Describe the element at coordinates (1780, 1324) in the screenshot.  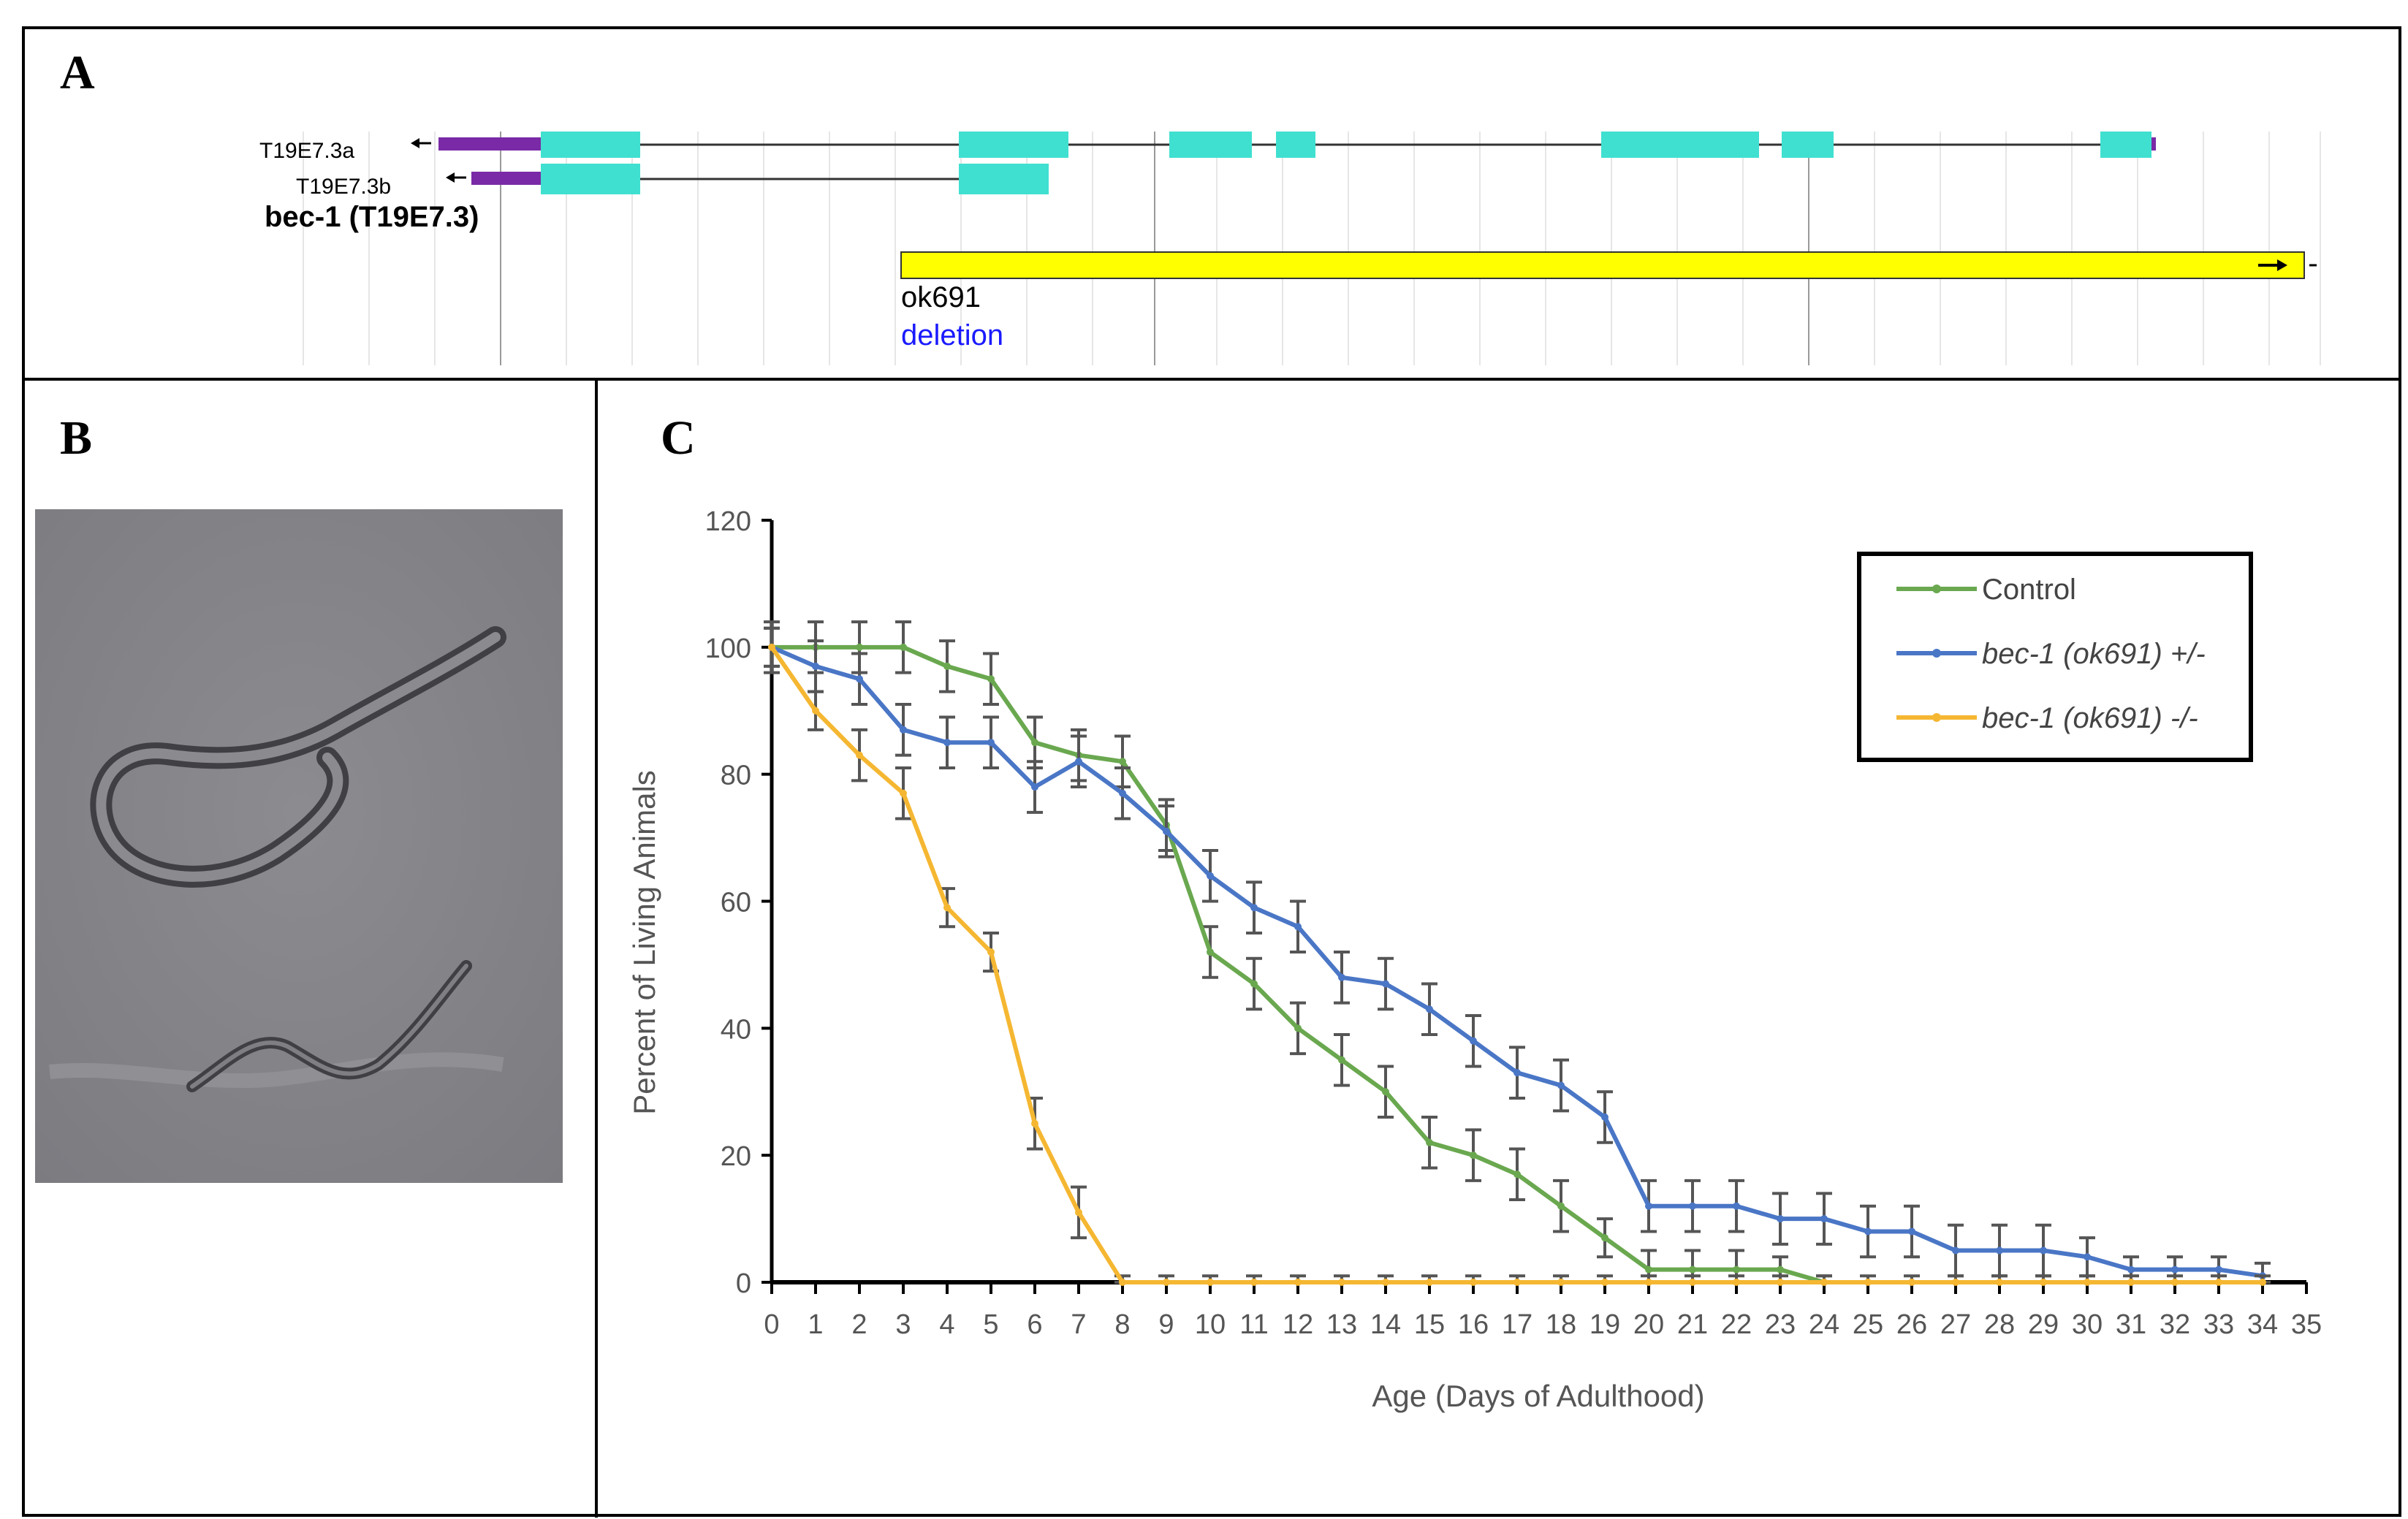
I see `x-tick-label-23: 23` at that location.